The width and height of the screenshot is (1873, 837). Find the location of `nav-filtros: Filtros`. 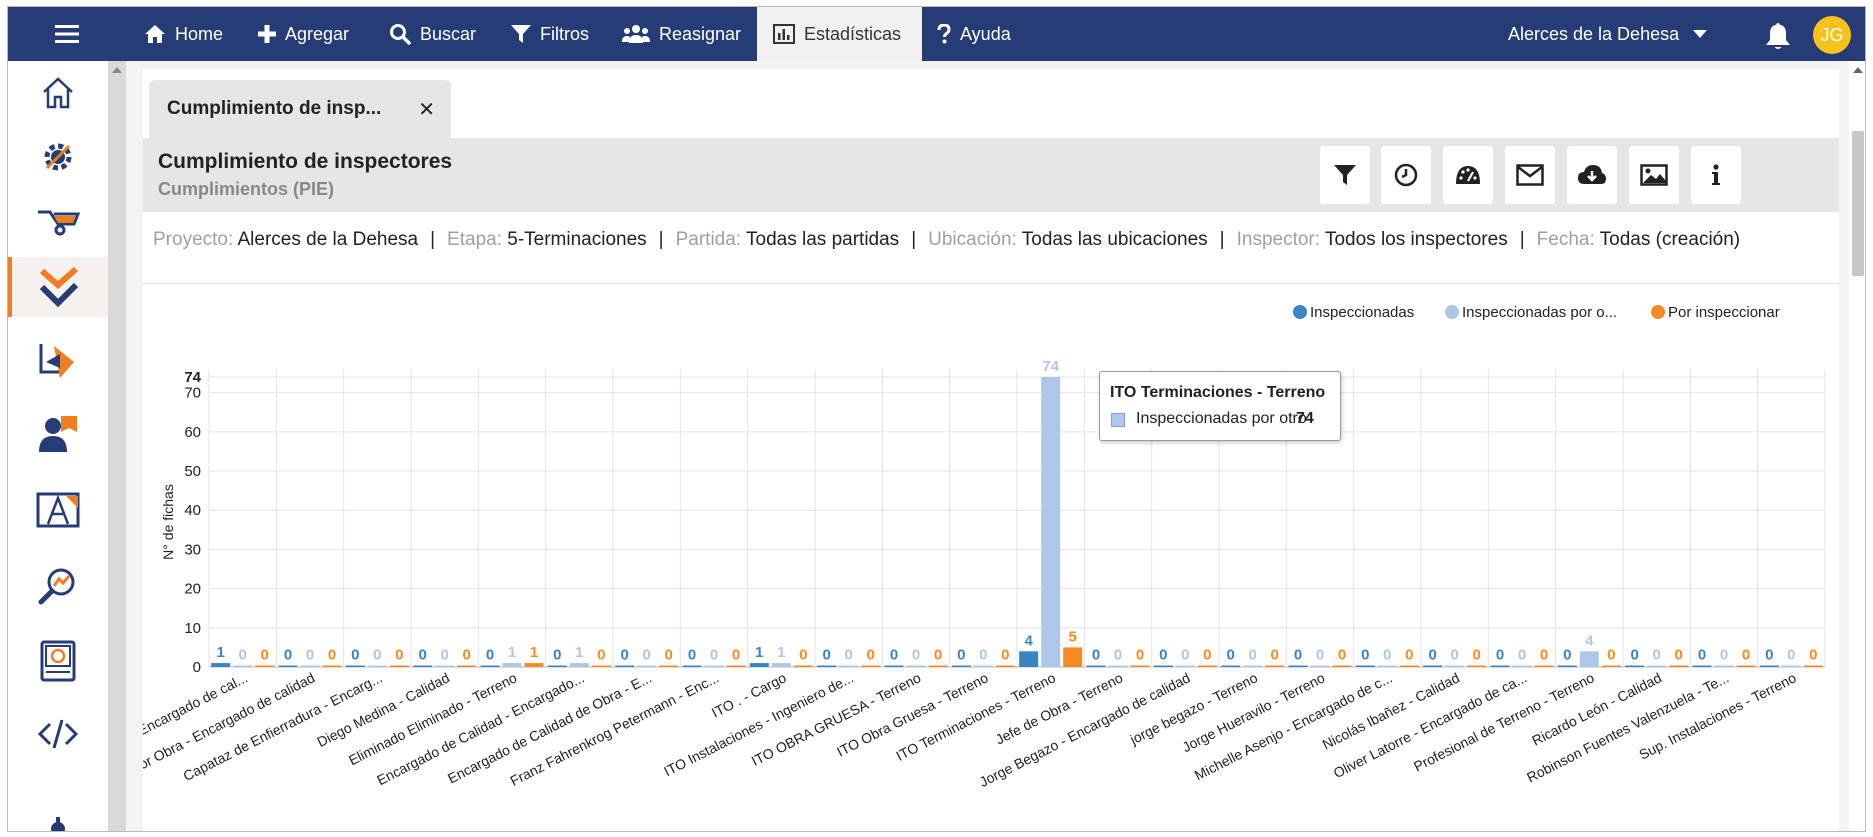

nav-filtros: Filtros is located at coordinates (550, 34).